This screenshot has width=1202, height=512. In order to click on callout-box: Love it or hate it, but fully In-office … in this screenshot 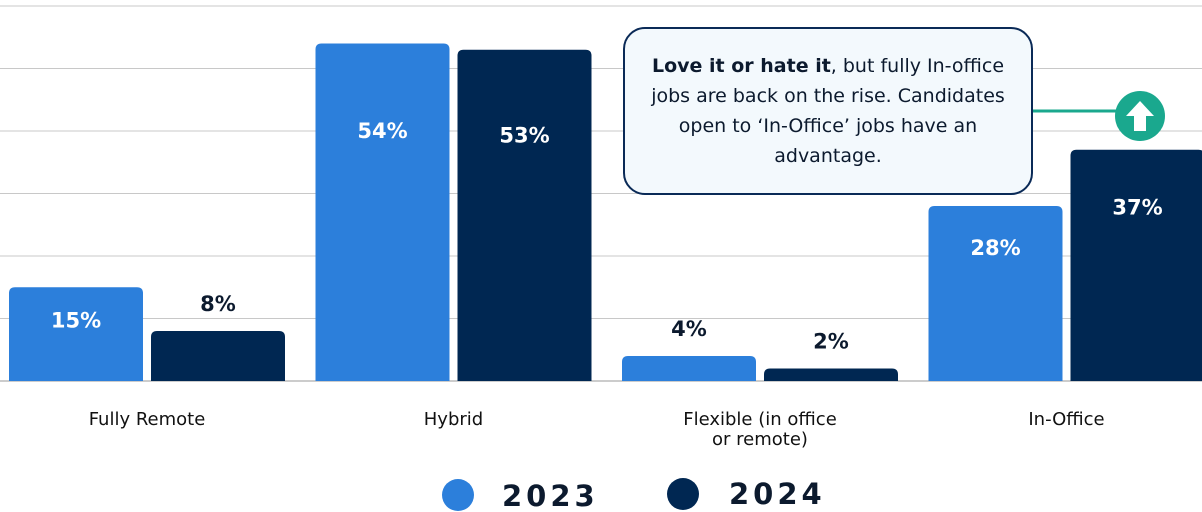, I will do `click(828, 111)`.